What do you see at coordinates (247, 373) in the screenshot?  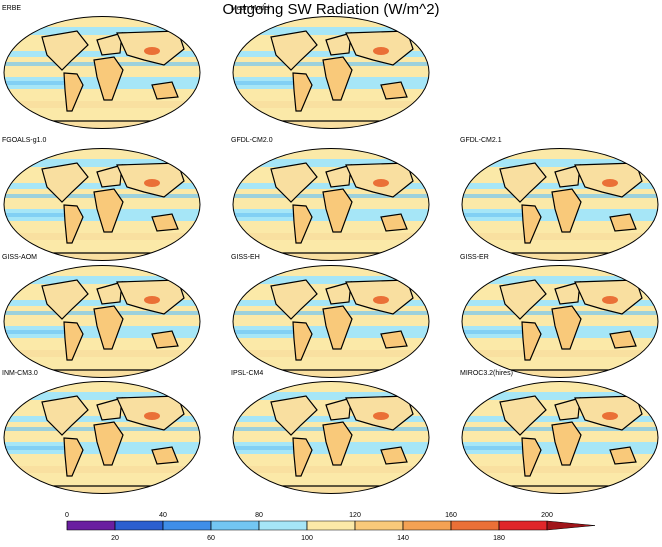 I see `panel-label: IPSL-CM4` at bounding box center [247, 373].